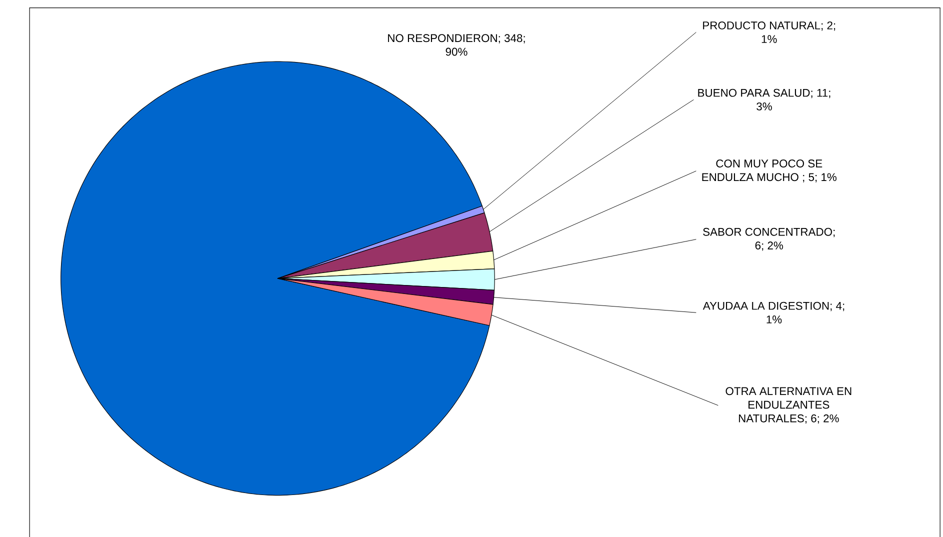 This screenshot has width=943, height=537. Describe the element at coordinates (456, 45) in the screenshot. I see `slice-label: NO RESPONDIERON; 348; 90%` at that location.